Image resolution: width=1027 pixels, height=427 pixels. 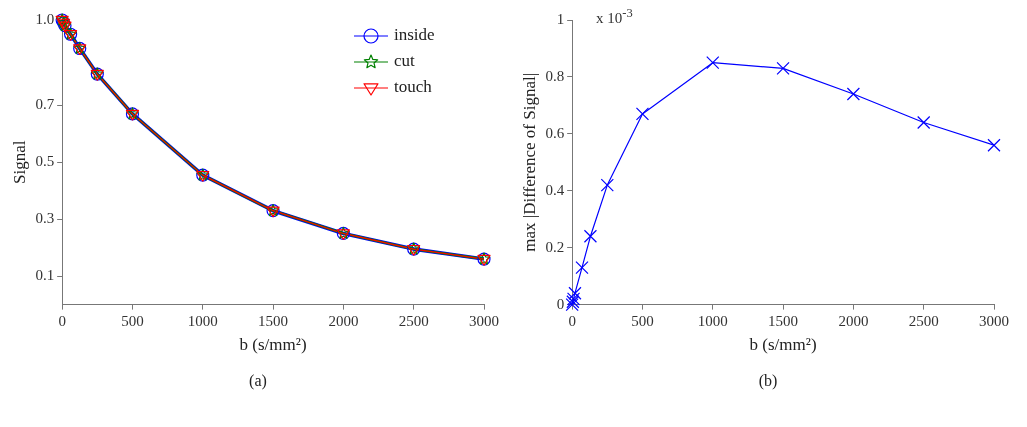 What do you see at coordinates (258, 381) in the screenshot?
I see `text: (a)` at bounding box center [258, 381].